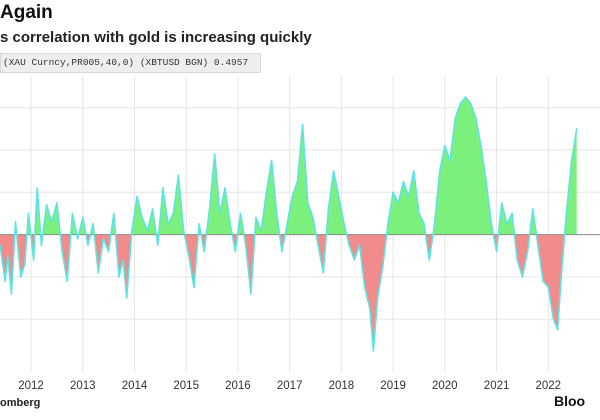  What do you see at coordinates (393, 386) in the screenshot?
I see `x-tick-label-2019: 2019` at bounding box center [393, 386].